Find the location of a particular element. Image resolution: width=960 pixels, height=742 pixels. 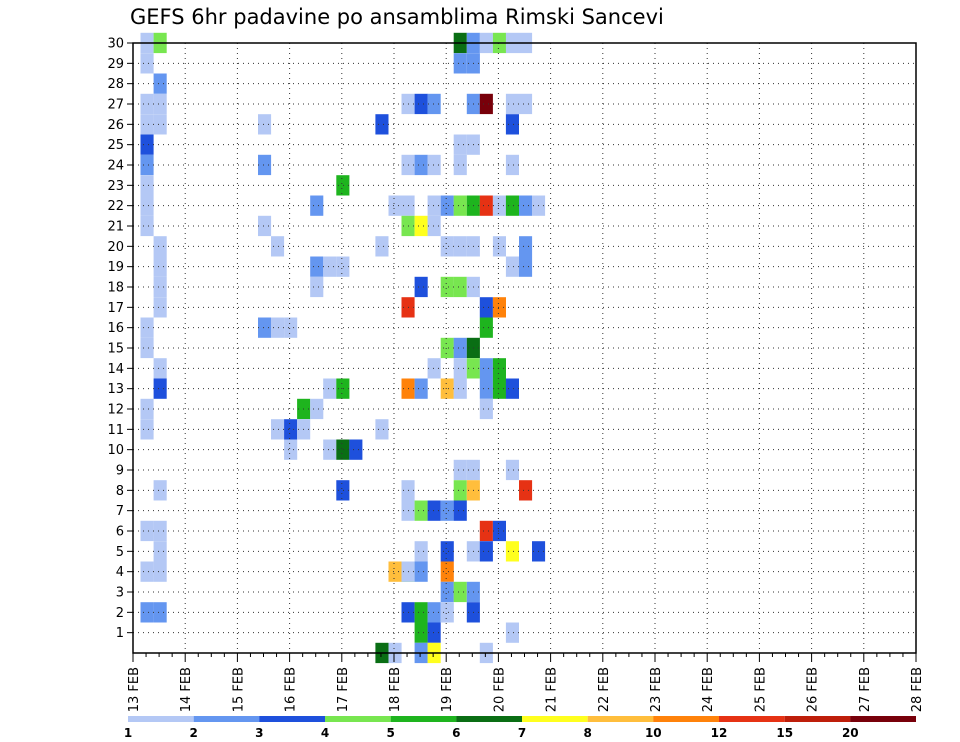

x-tick-label: 15 FEB is located at coordinates (238, 689).